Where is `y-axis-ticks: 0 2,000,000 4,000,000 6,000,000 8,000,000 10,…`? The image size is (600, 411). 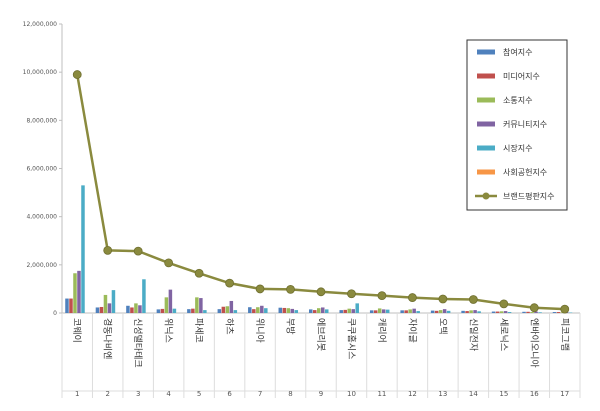 y-axis-ticks: 0 2,000,000 4,000,000 6,000,000 8,000,000 10,… is located at coordinates (42, 169).